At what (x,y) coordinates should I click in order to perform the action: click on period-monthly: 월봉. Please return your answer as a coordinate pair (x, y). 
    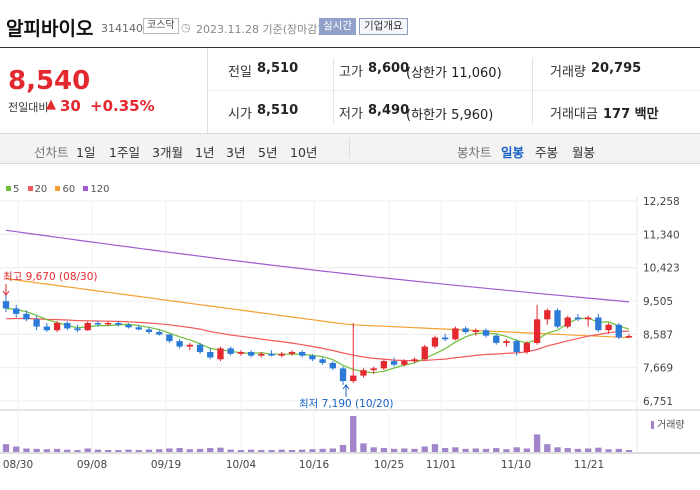
    Looking at the image, I should click on (584, 152).